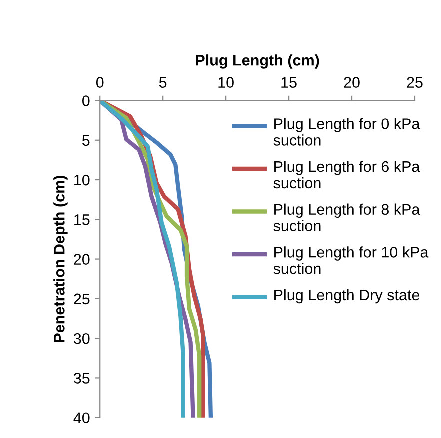 The height and width of the screenshot is (438, 441). Describe the element at coordinates (415, 82) in the screenshot. I see `x-tick-label: 25` at that location.